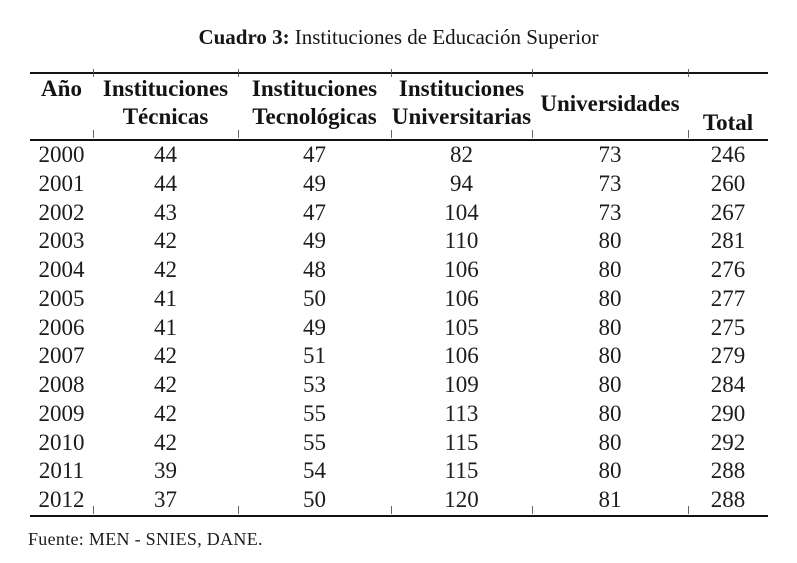  I want to click on column-header-ano: Año, so click(61, 107).